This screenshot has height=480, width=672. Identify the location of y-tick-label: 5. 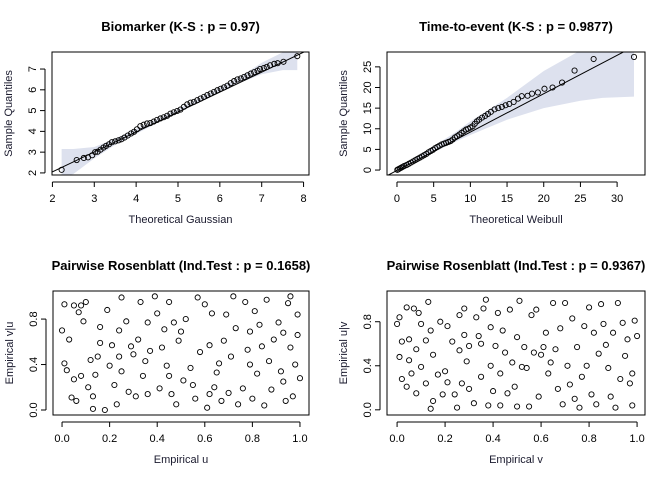
(33, 111).